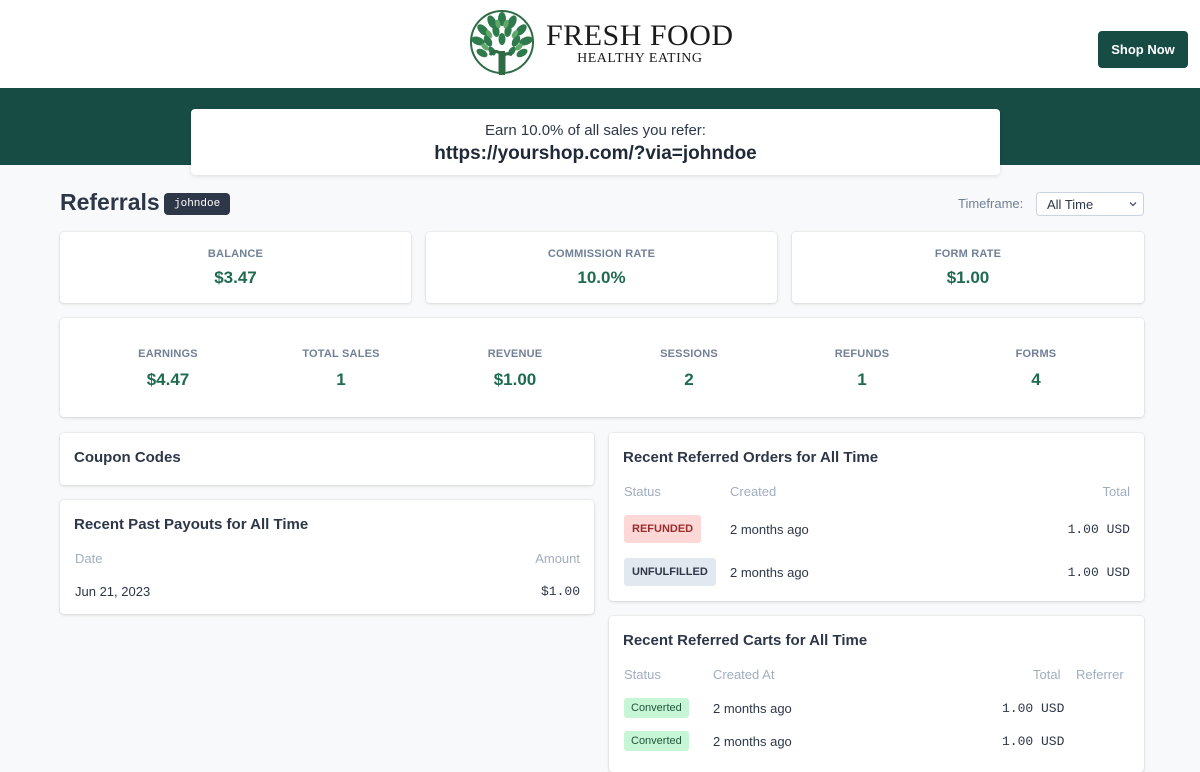 This screenshot has width=1200, height=772. I want to click on chevron-down-icon, so click(1133, 204).